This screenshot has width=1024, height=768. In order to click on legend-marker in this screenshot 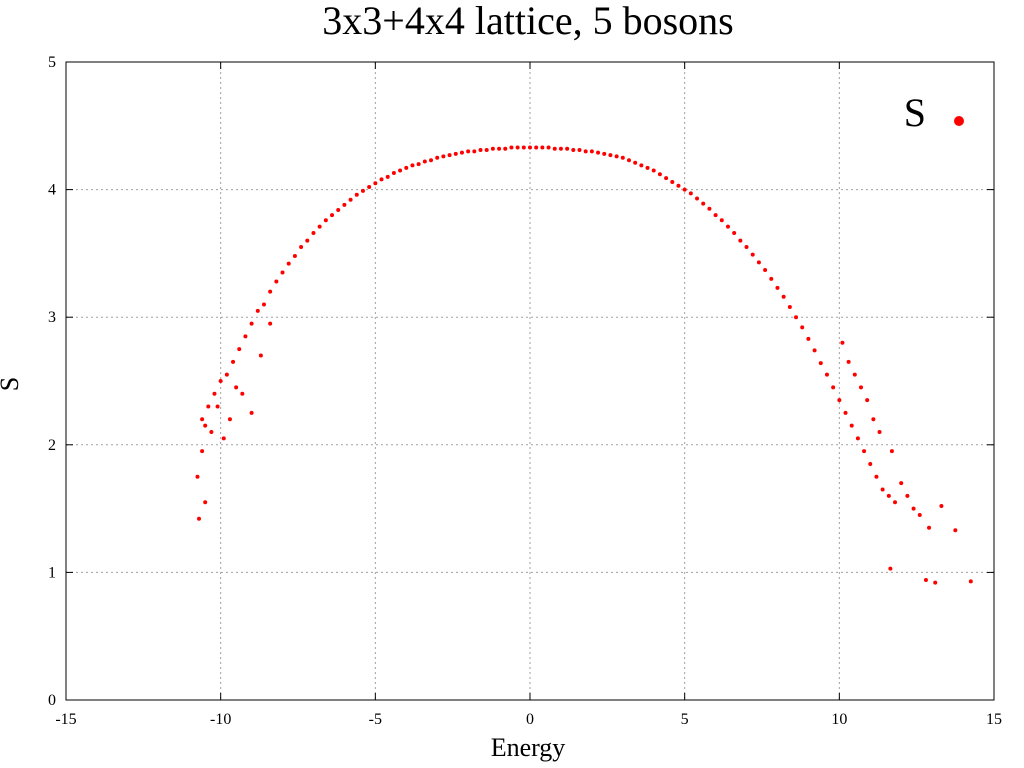, I will do `click(959, 121)`.